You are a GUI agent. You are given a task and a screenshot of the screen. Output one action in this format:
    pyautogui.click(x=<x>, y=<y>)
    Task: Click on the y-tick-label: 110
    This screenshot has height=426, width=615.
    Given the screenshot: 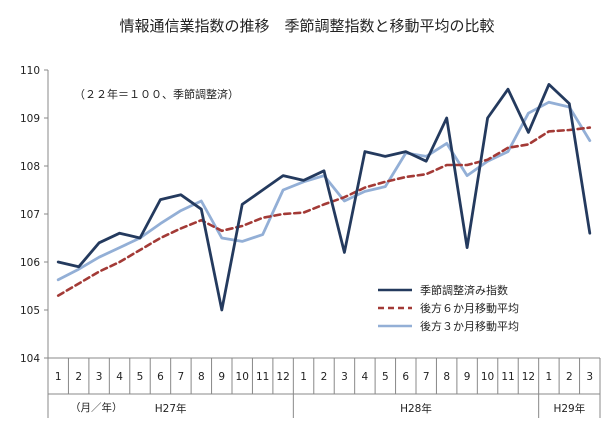 What is the action you would take?
    pyautogui.click(x=30, y=71)
    